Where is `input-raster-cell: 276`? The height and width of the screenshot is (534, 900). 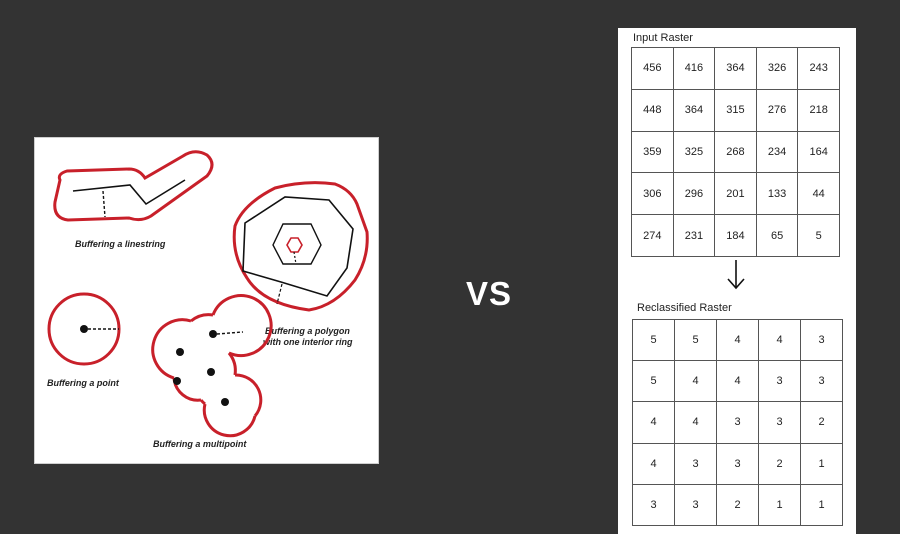 input-raster-cell: 276 is located at coordinates (777, 110).